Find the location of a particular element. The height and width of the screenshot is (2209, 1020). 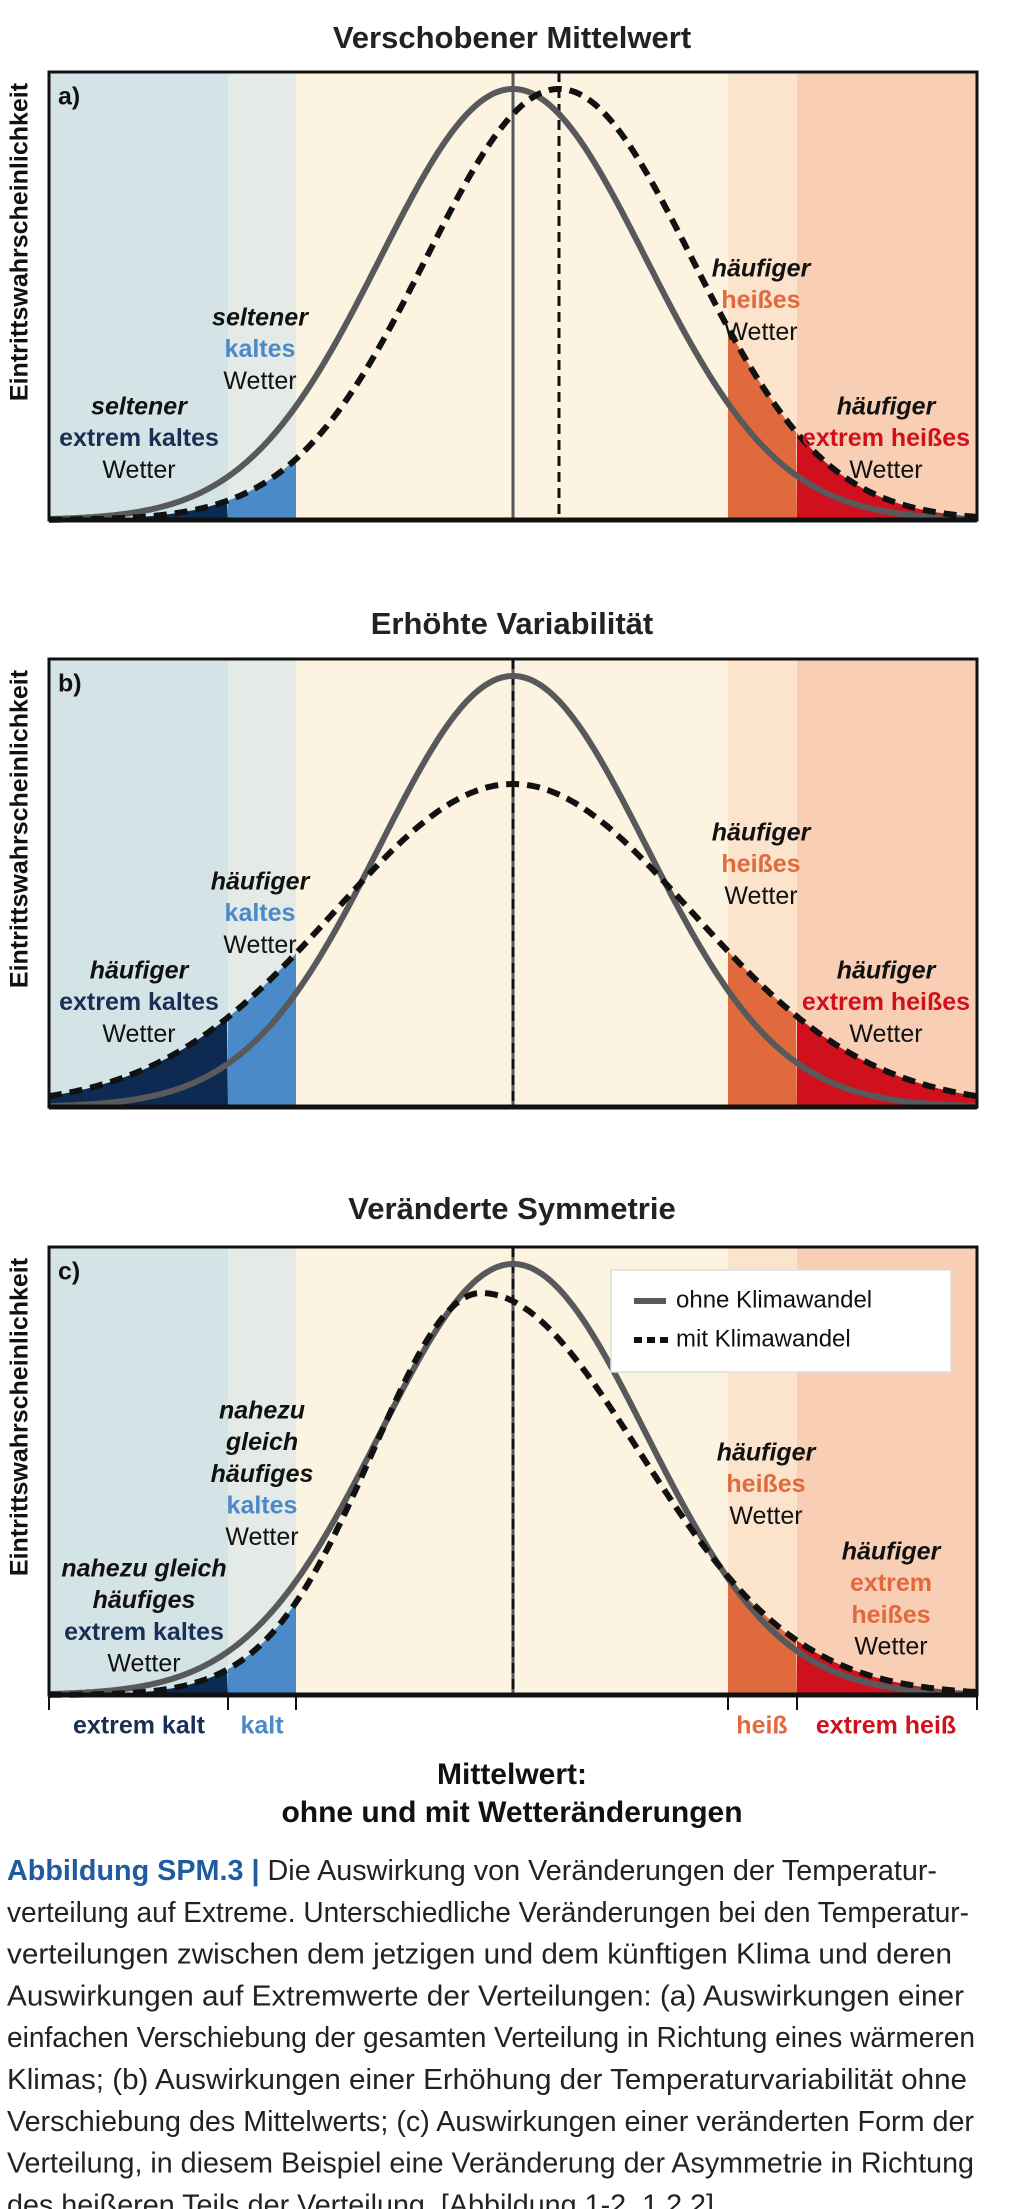

caption-label: Abbildung SPM.3 | is located at coordinates (133, 1871).